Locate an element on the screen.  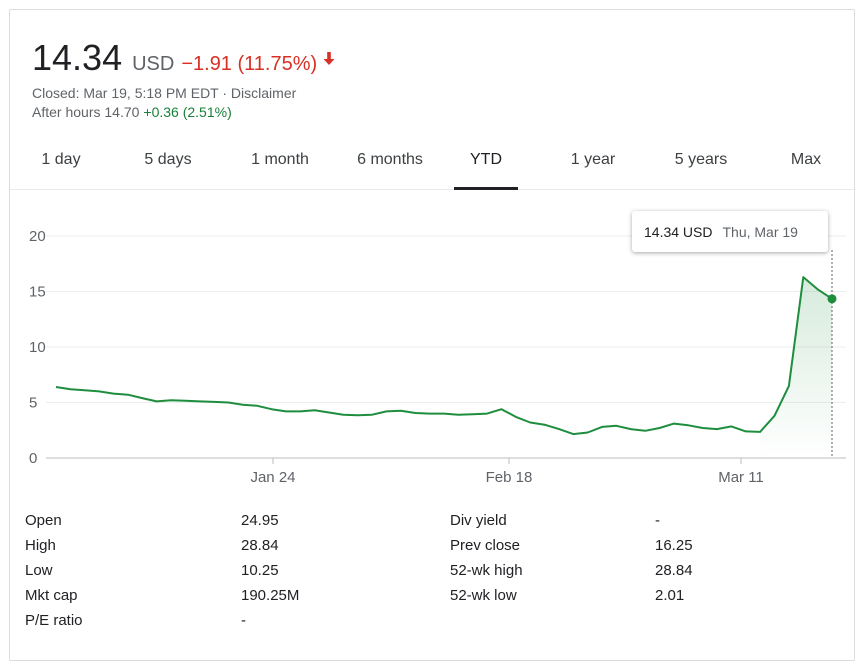
y-tick-label: 10 is located at coordinates (37, 347).